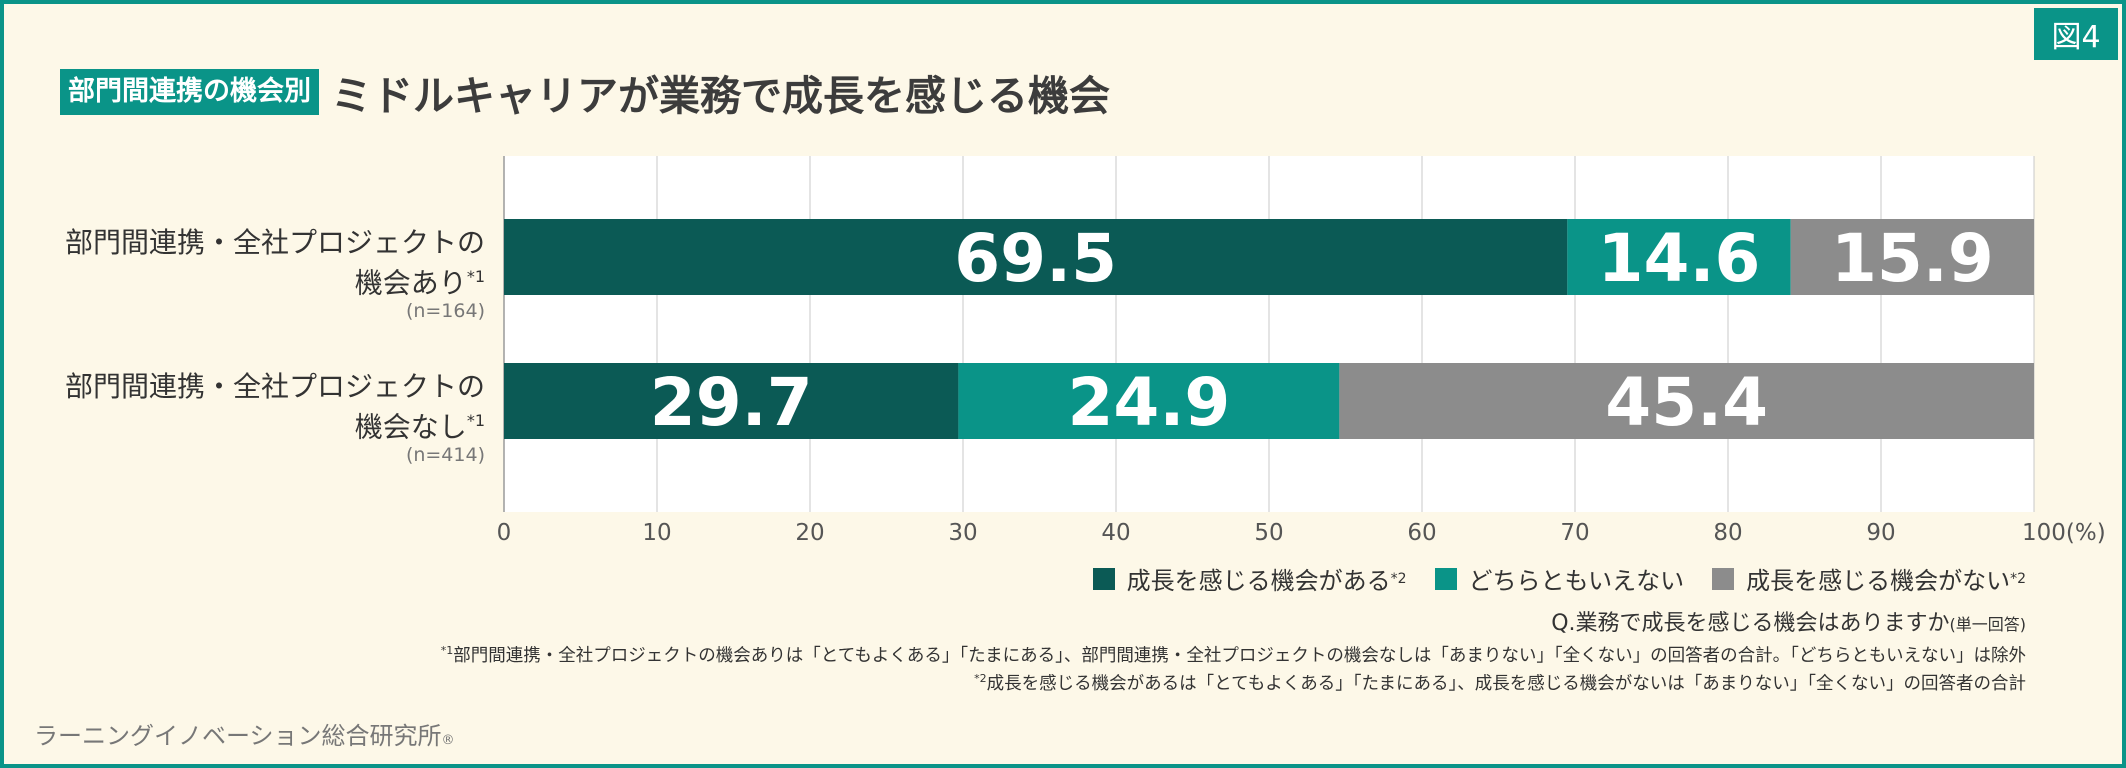  Describe the element at coordinates (410, 427) in the screenshot. I see `category-label-row2-line2: 機会なし` at that location.